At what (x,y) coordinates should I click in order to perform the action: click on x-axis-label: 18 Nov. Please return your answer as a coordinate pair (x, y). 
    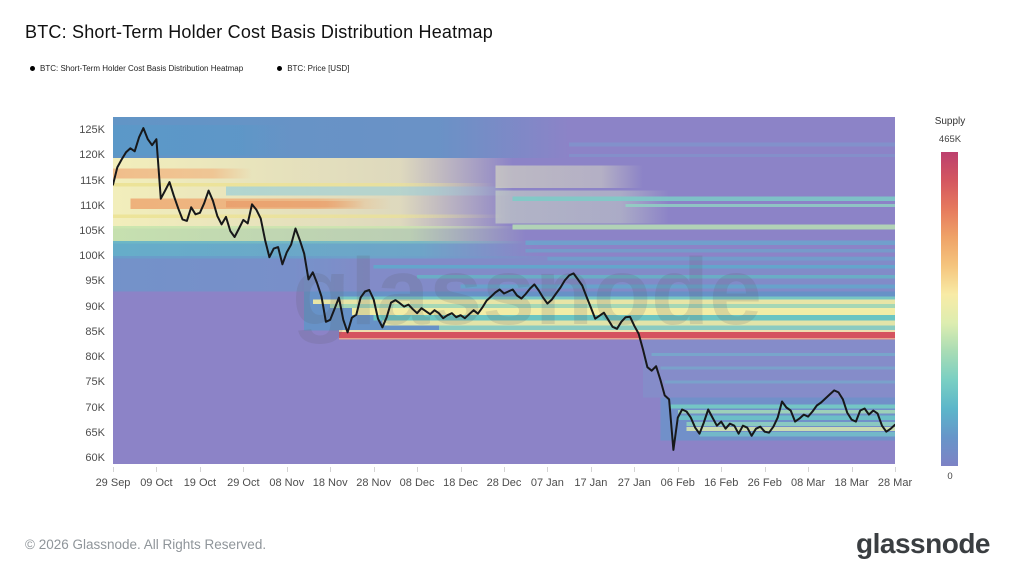
    Looking at the image, I should click on (330, 483).